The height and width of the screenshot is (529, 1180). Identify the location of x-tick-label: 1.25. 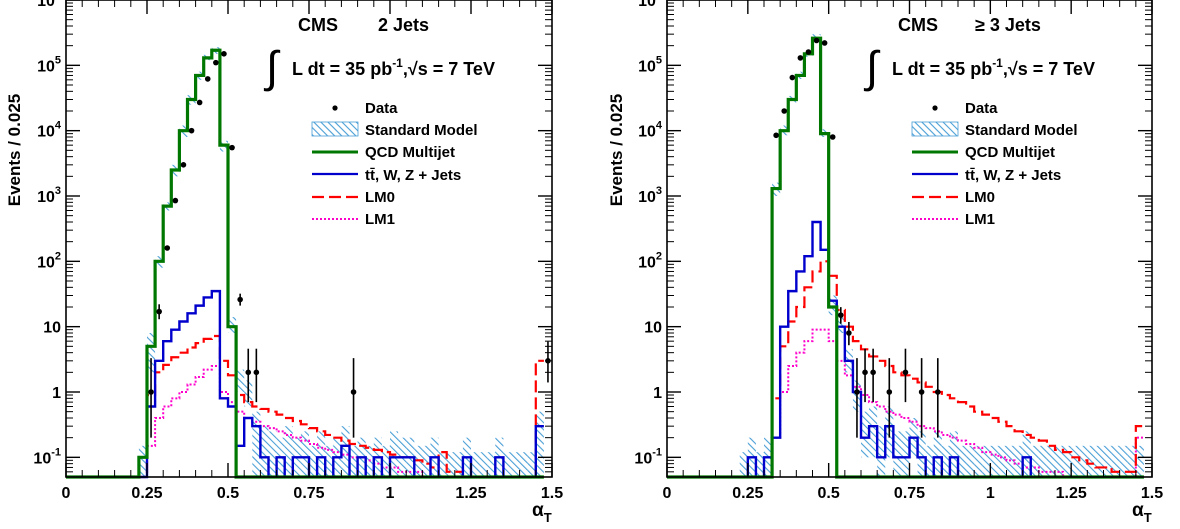
(1071, 493).